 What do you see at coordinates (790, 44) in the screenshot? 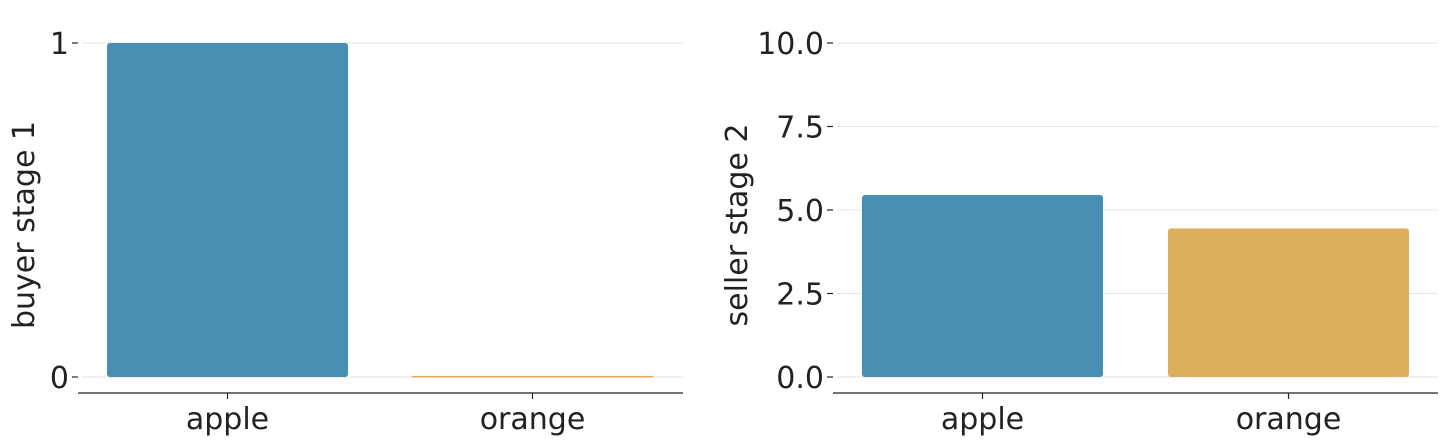
I see `y-tick-label: 10.0` at bounding box center [790, 44].